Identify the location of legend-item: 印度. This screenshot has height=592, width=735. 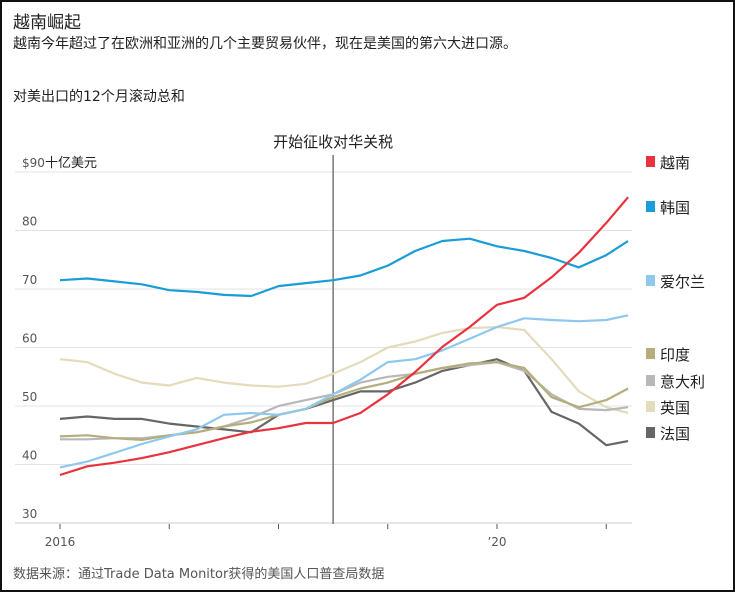
(668, 355).